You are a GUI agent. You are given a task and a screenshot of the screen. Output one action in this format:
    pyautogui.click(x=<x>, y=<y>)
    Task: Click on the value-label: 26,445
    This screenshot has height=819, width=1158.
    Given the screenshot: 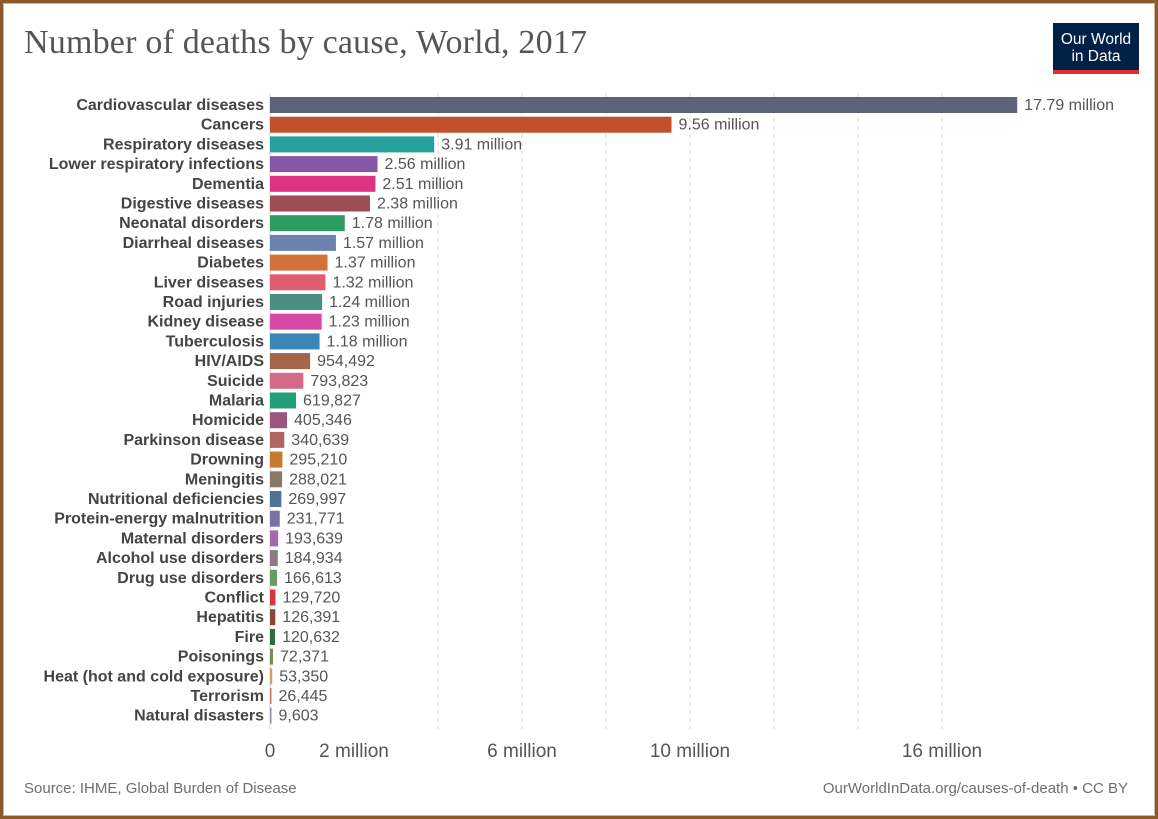 What is the action you would take?
    pyautogui.click(x=303, y=696)
    